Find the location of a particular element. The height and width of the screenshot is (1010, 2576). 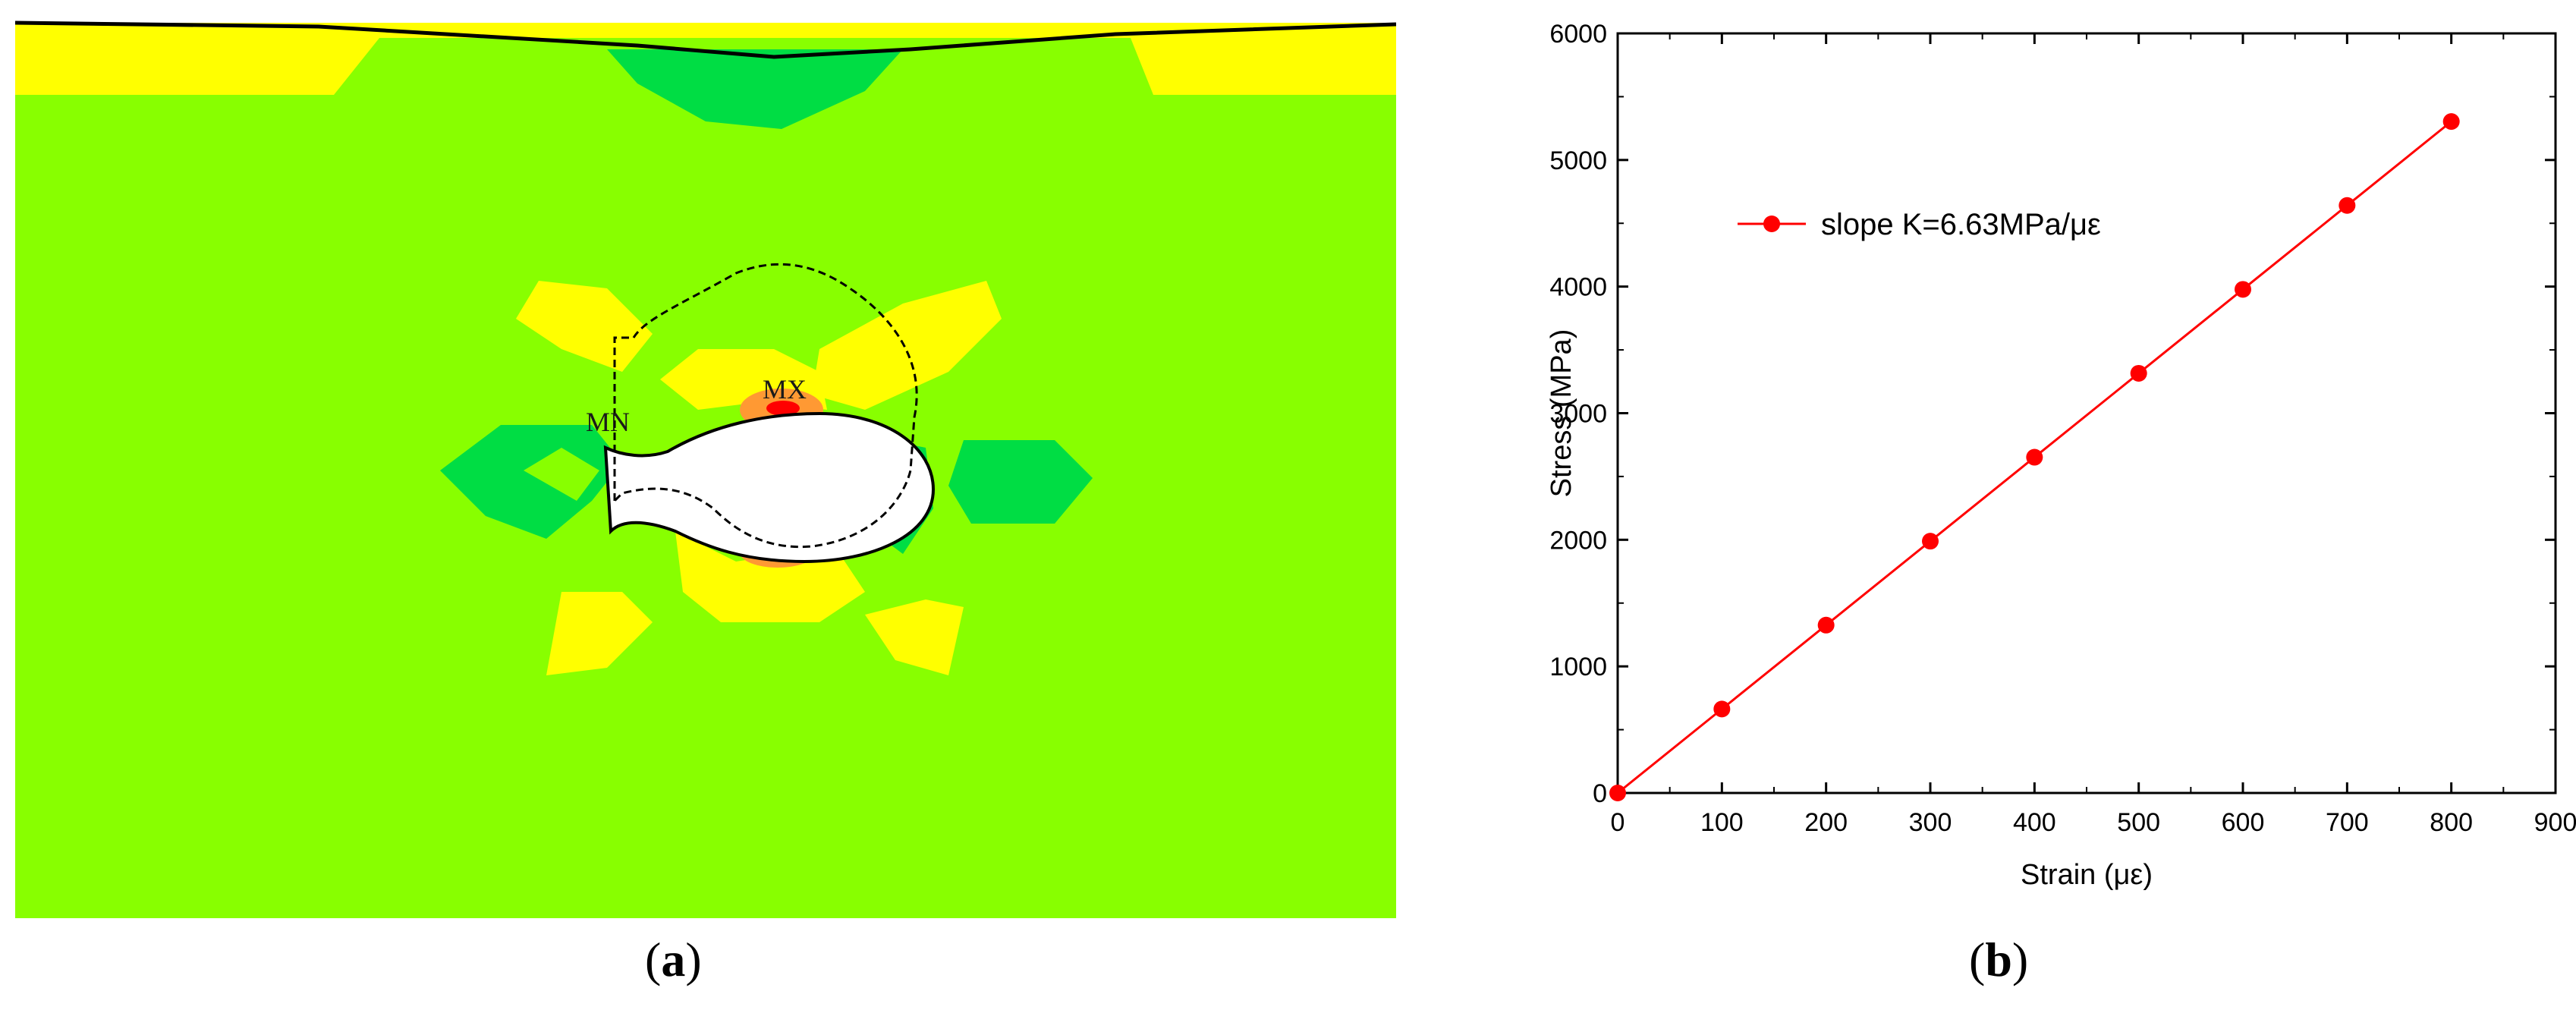

x-tick-label: 700 is located at coordinates (2347, 823).